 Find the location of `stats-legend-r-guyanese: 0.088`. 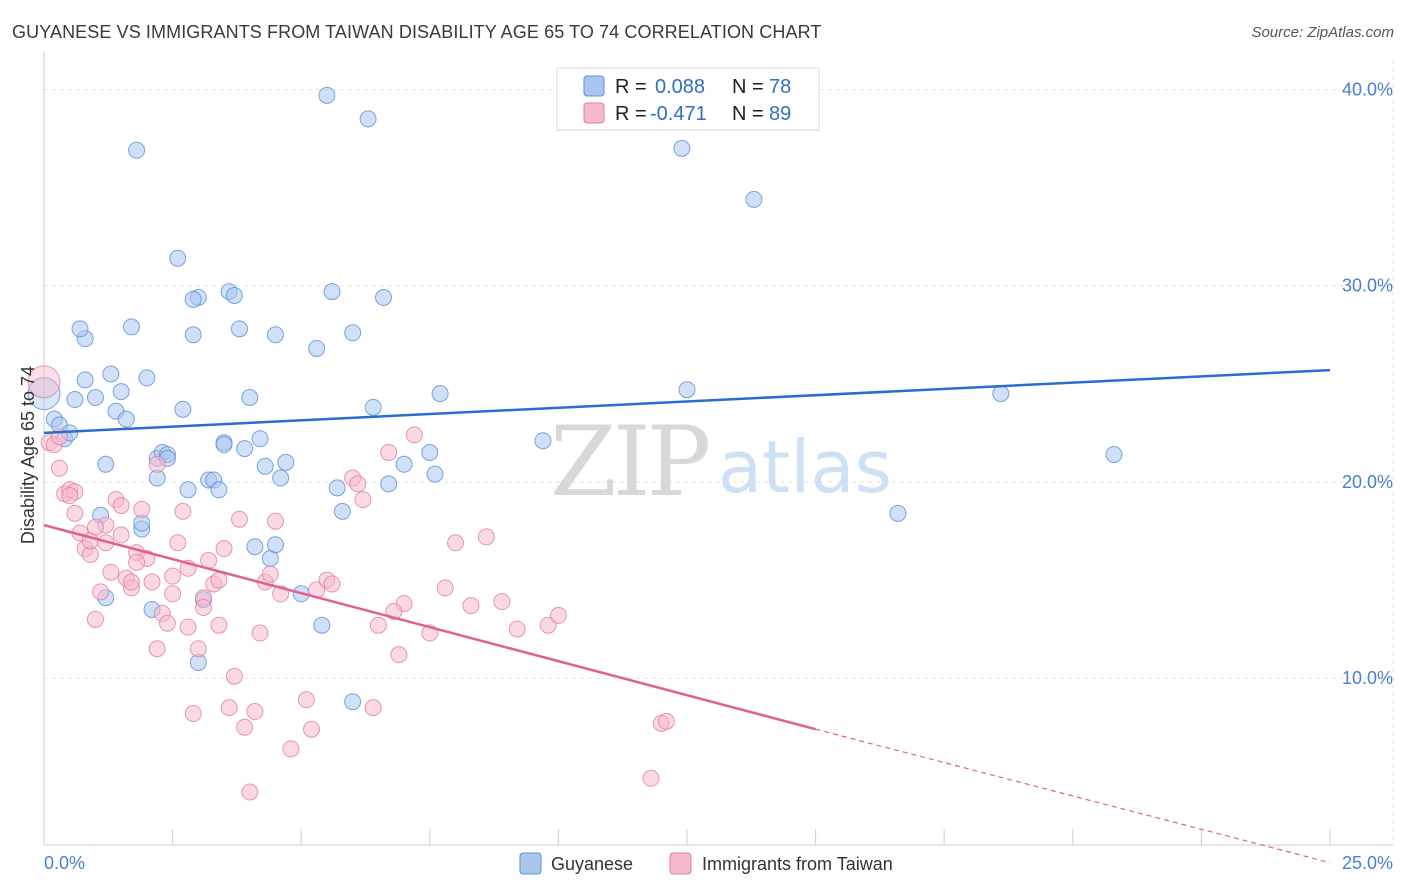

stats-legend-r-guyanese: 0.088 is located at coordinates (680, 87).